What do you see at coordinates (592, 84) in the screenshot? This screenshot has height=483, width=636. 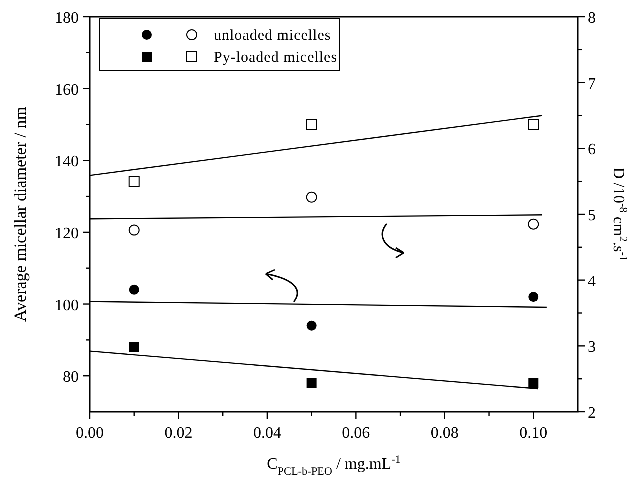 I see `y2-tick-label: 7` at bounding box center [592, 84].